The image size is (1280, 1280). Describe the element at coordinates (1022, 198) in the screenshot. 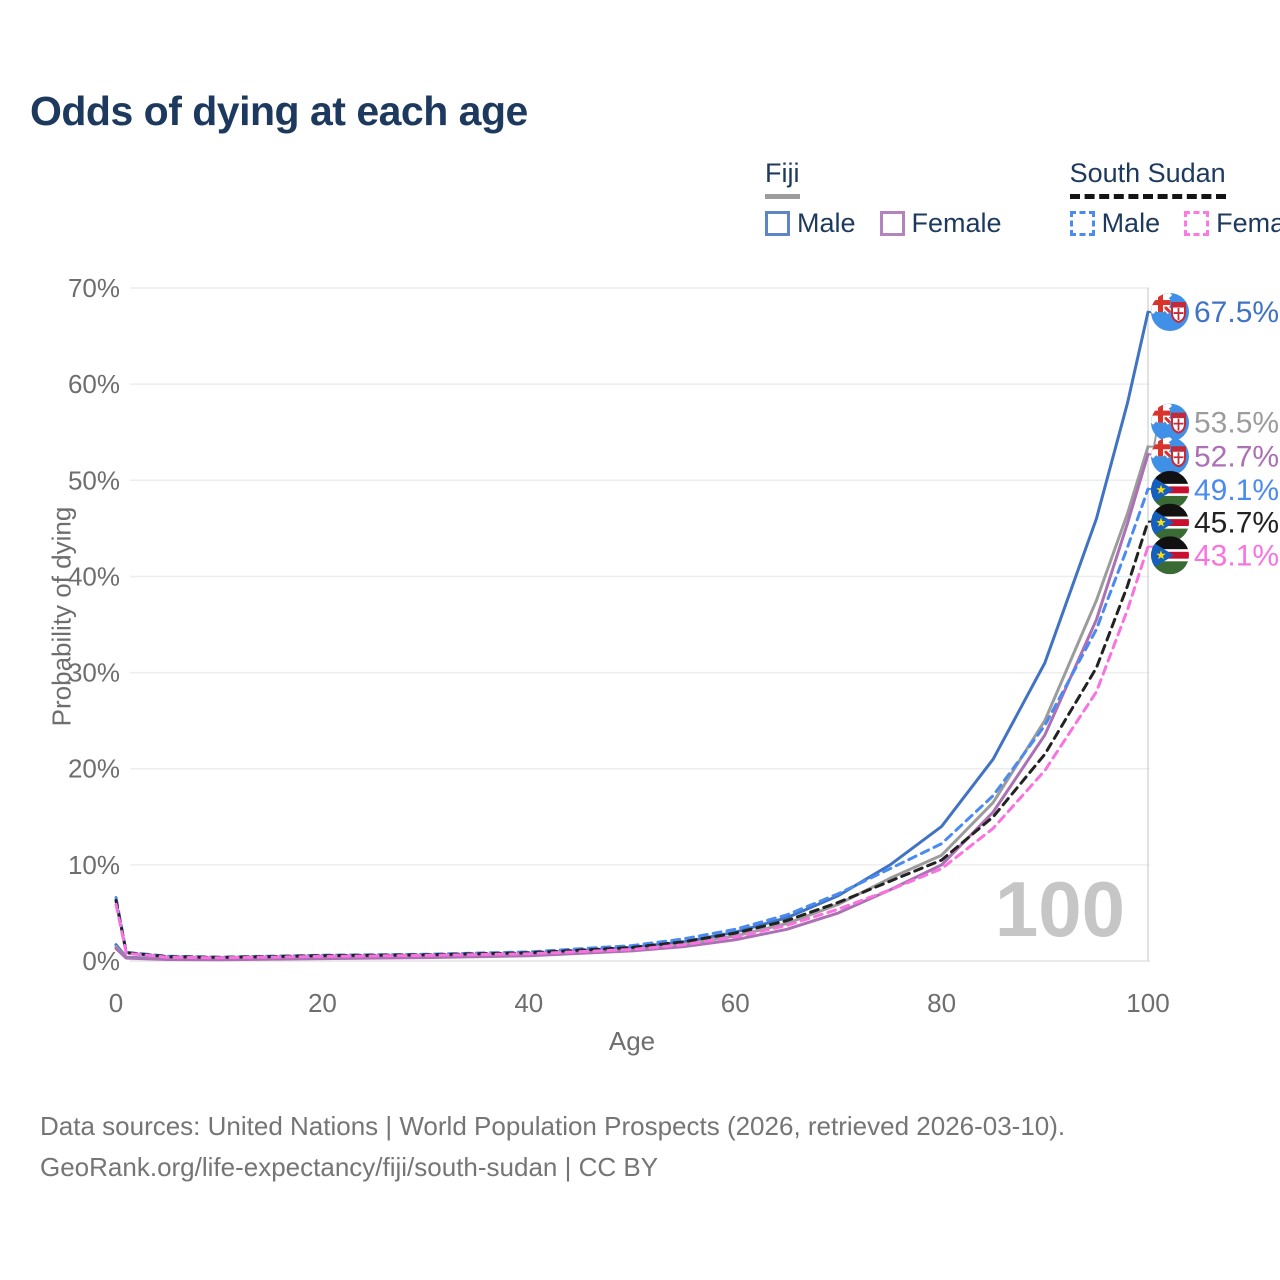

I see `legend: Fiji Male Female South Sudan Male Female` at that location.